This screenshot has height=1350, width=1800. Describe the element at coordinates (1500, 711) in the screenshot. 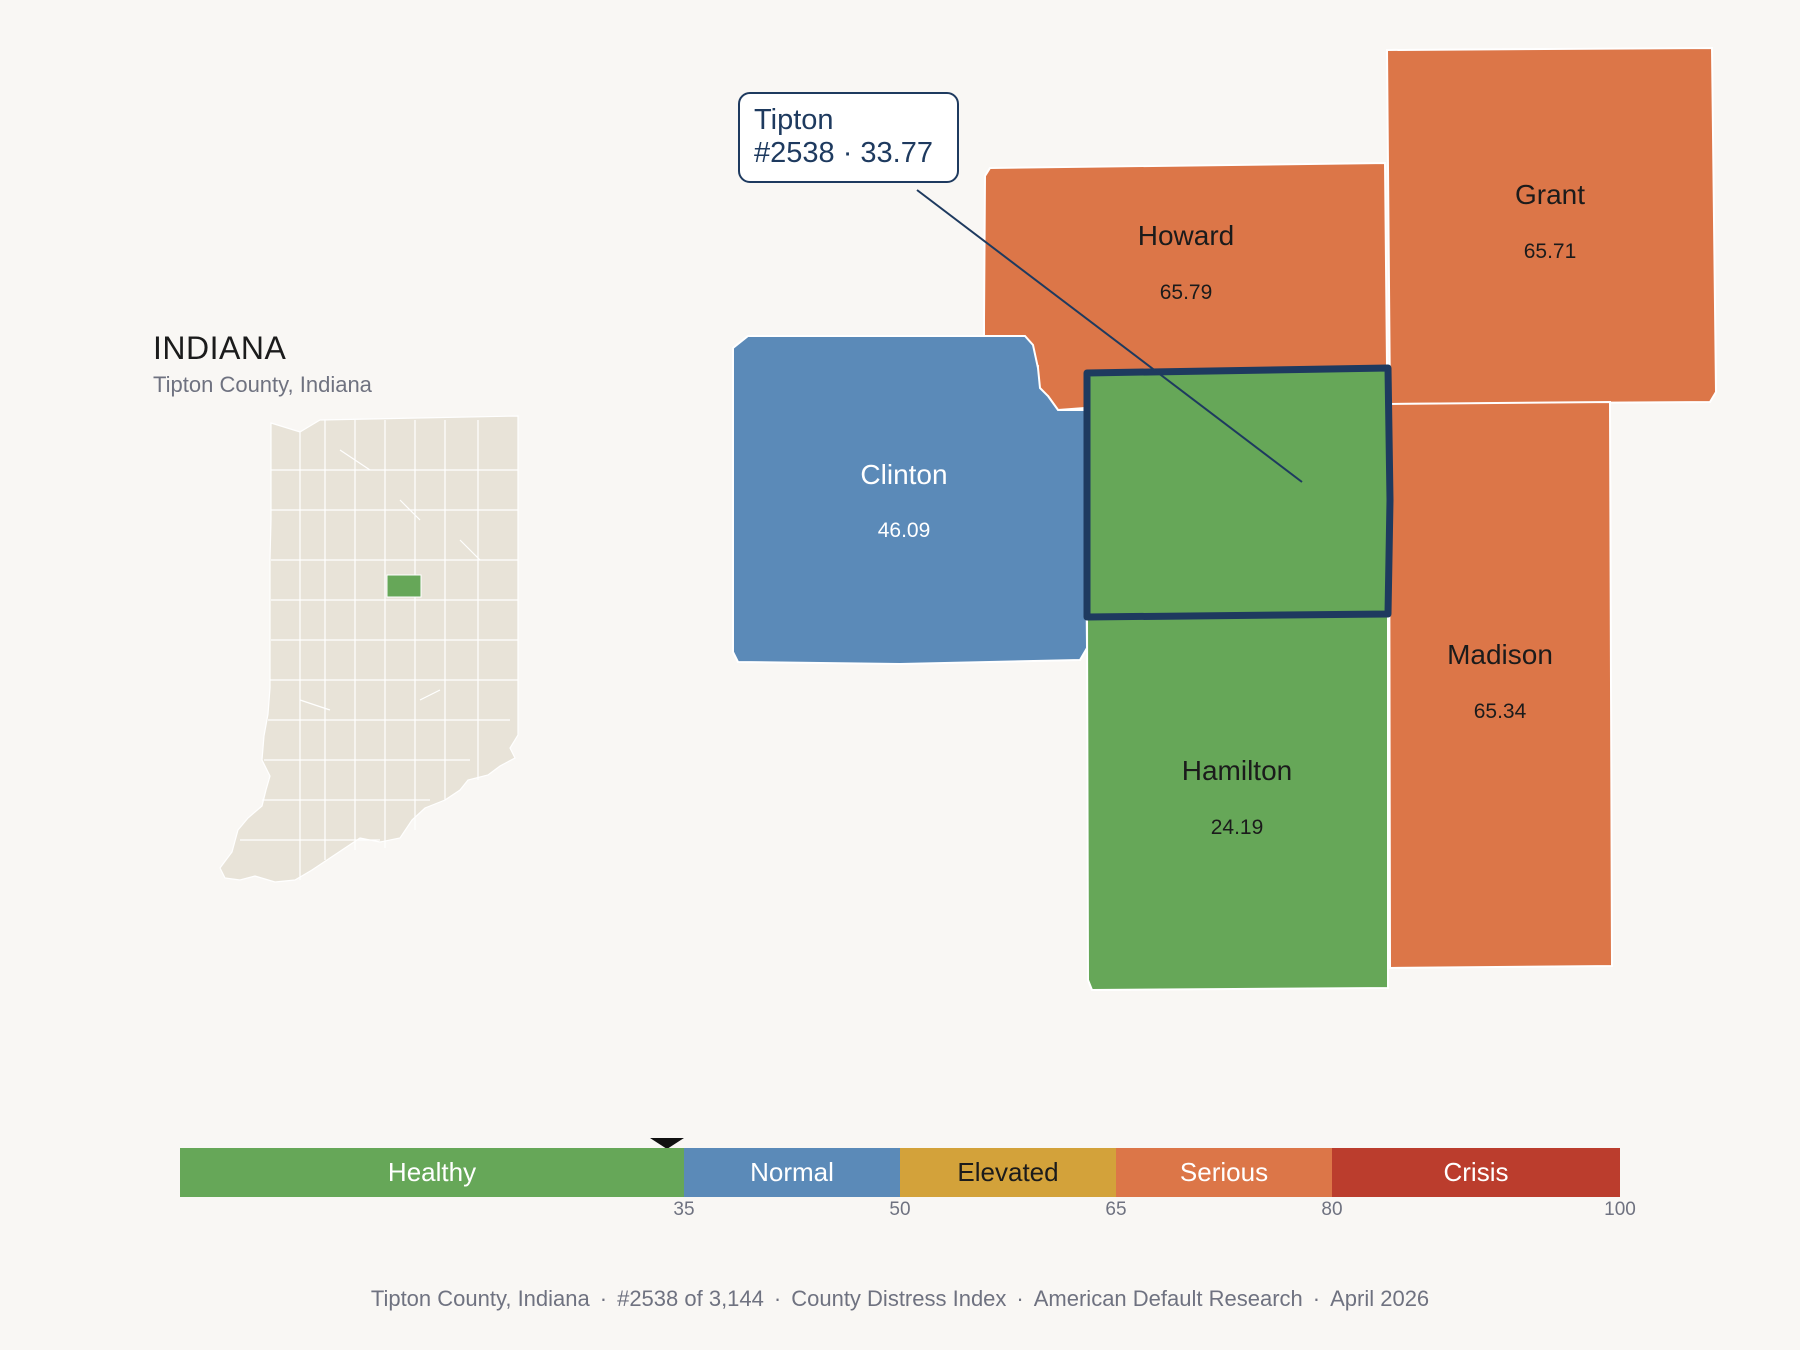

I see `county-value-madison: 65.34` at that location.